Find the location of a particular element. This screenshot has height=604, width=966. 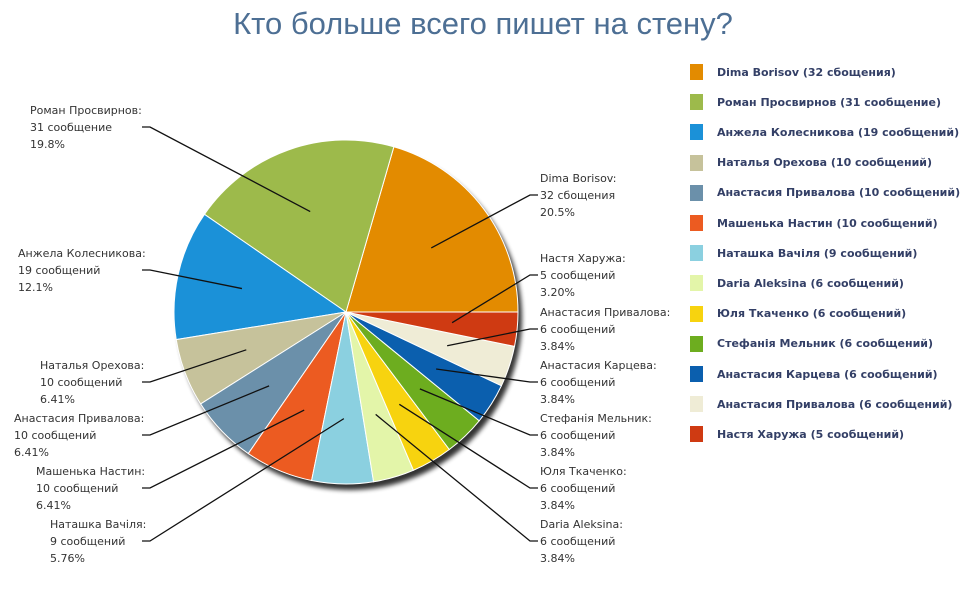

legend-item: Анастасия Привалова (10 сообщений) is located at coordinates (825, 193).